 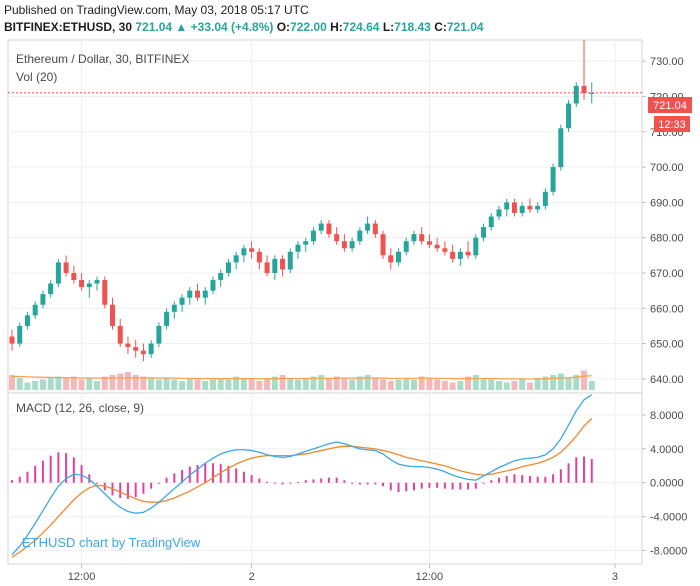 What do you see at coordinates (667, 416) in the screenshot?
I see `macd-tick-label: 8.0000` at bounding box center [667, 416].